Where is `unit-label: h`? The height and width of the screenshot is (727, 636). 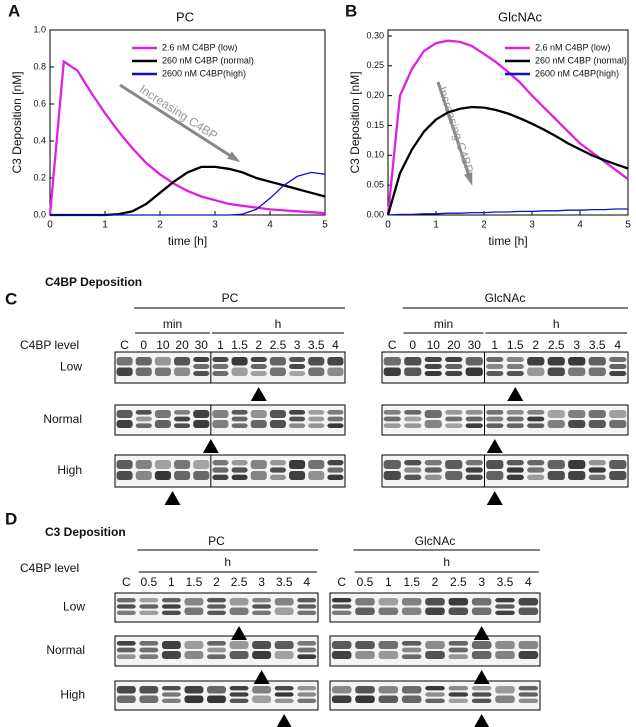 unit-label: h is located at coordinates (556, 324).